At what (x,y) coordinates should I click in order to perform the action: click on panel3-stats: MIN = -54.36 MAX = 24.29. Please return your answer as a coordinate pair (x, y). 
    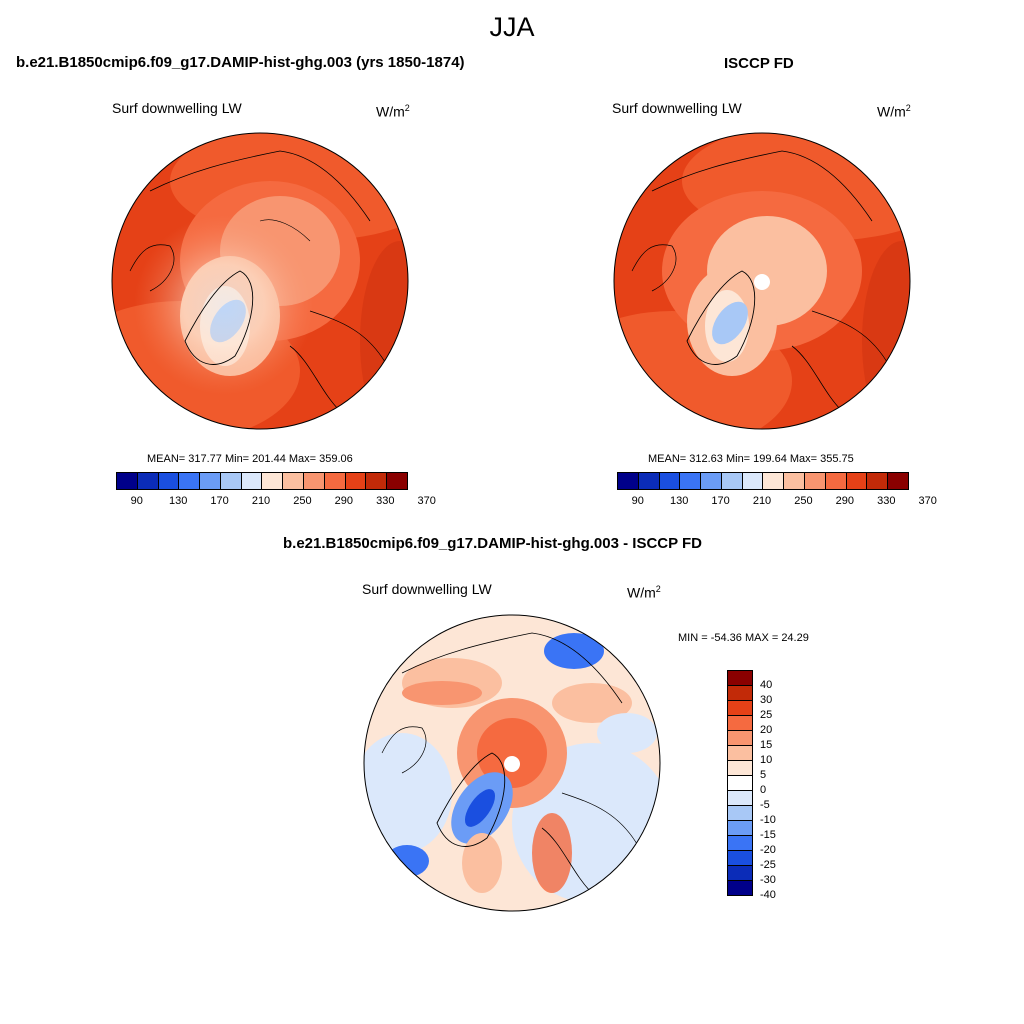
    Looking at the image, I should click on (743, 638).